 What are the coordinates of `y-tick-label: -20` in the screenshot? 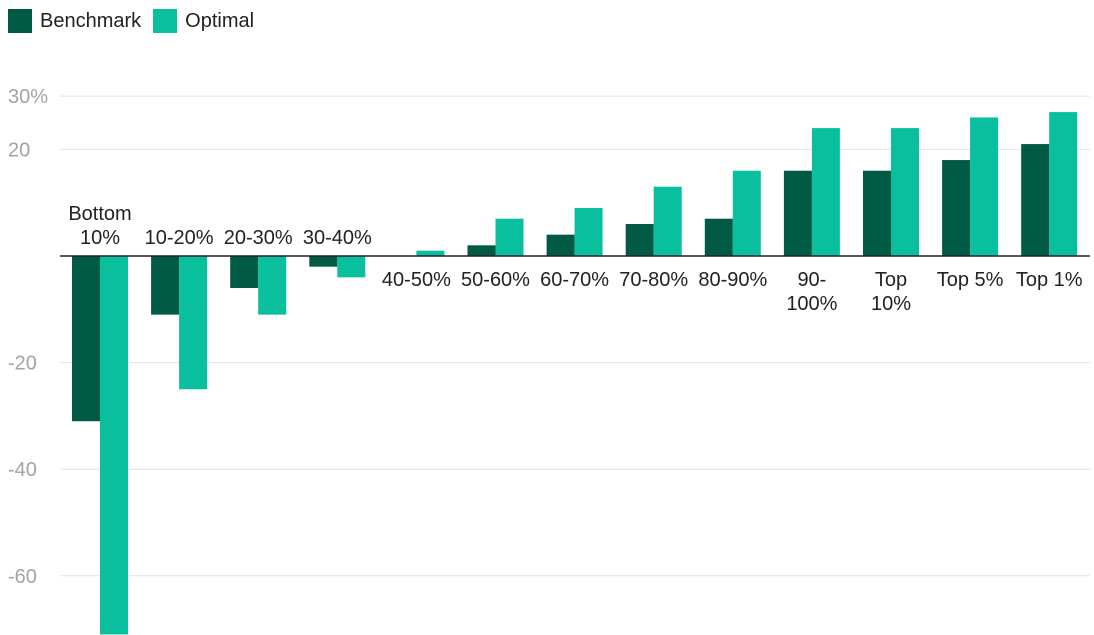 It's located at (22, 364).